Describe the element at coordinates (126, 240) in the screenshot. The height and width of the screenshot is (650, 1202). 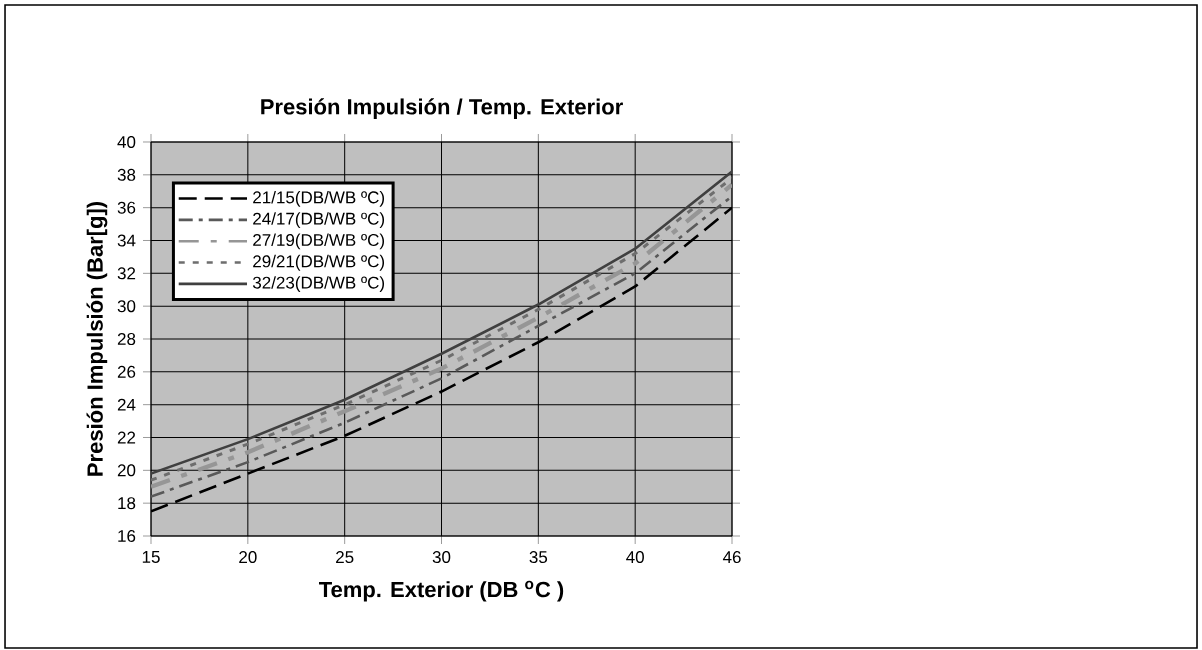
I see `y-tick-label: 34` at that location.